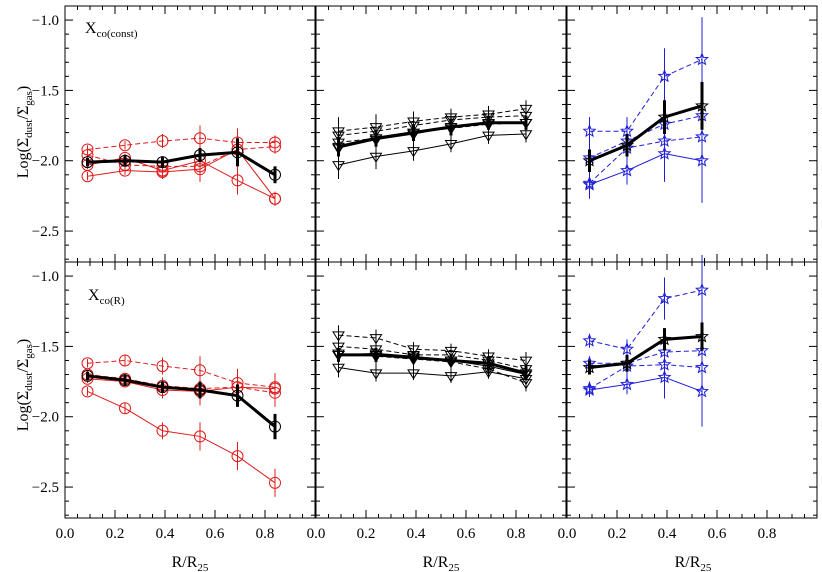  Describe the element at coordinates (106, 297) in the screenshot. I see `row-label-bottom: Xco(R)` at that location.